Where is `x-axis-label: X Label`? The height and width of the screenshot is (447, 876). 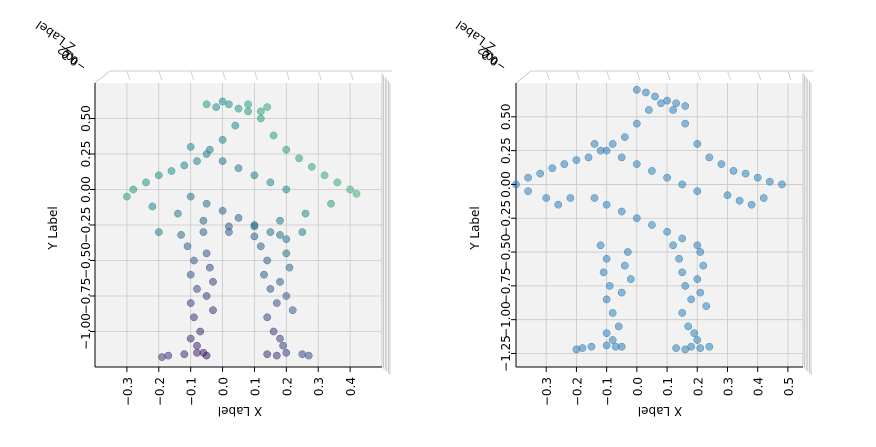 x-axis-label: X Label is located at coordinates (660, 411).